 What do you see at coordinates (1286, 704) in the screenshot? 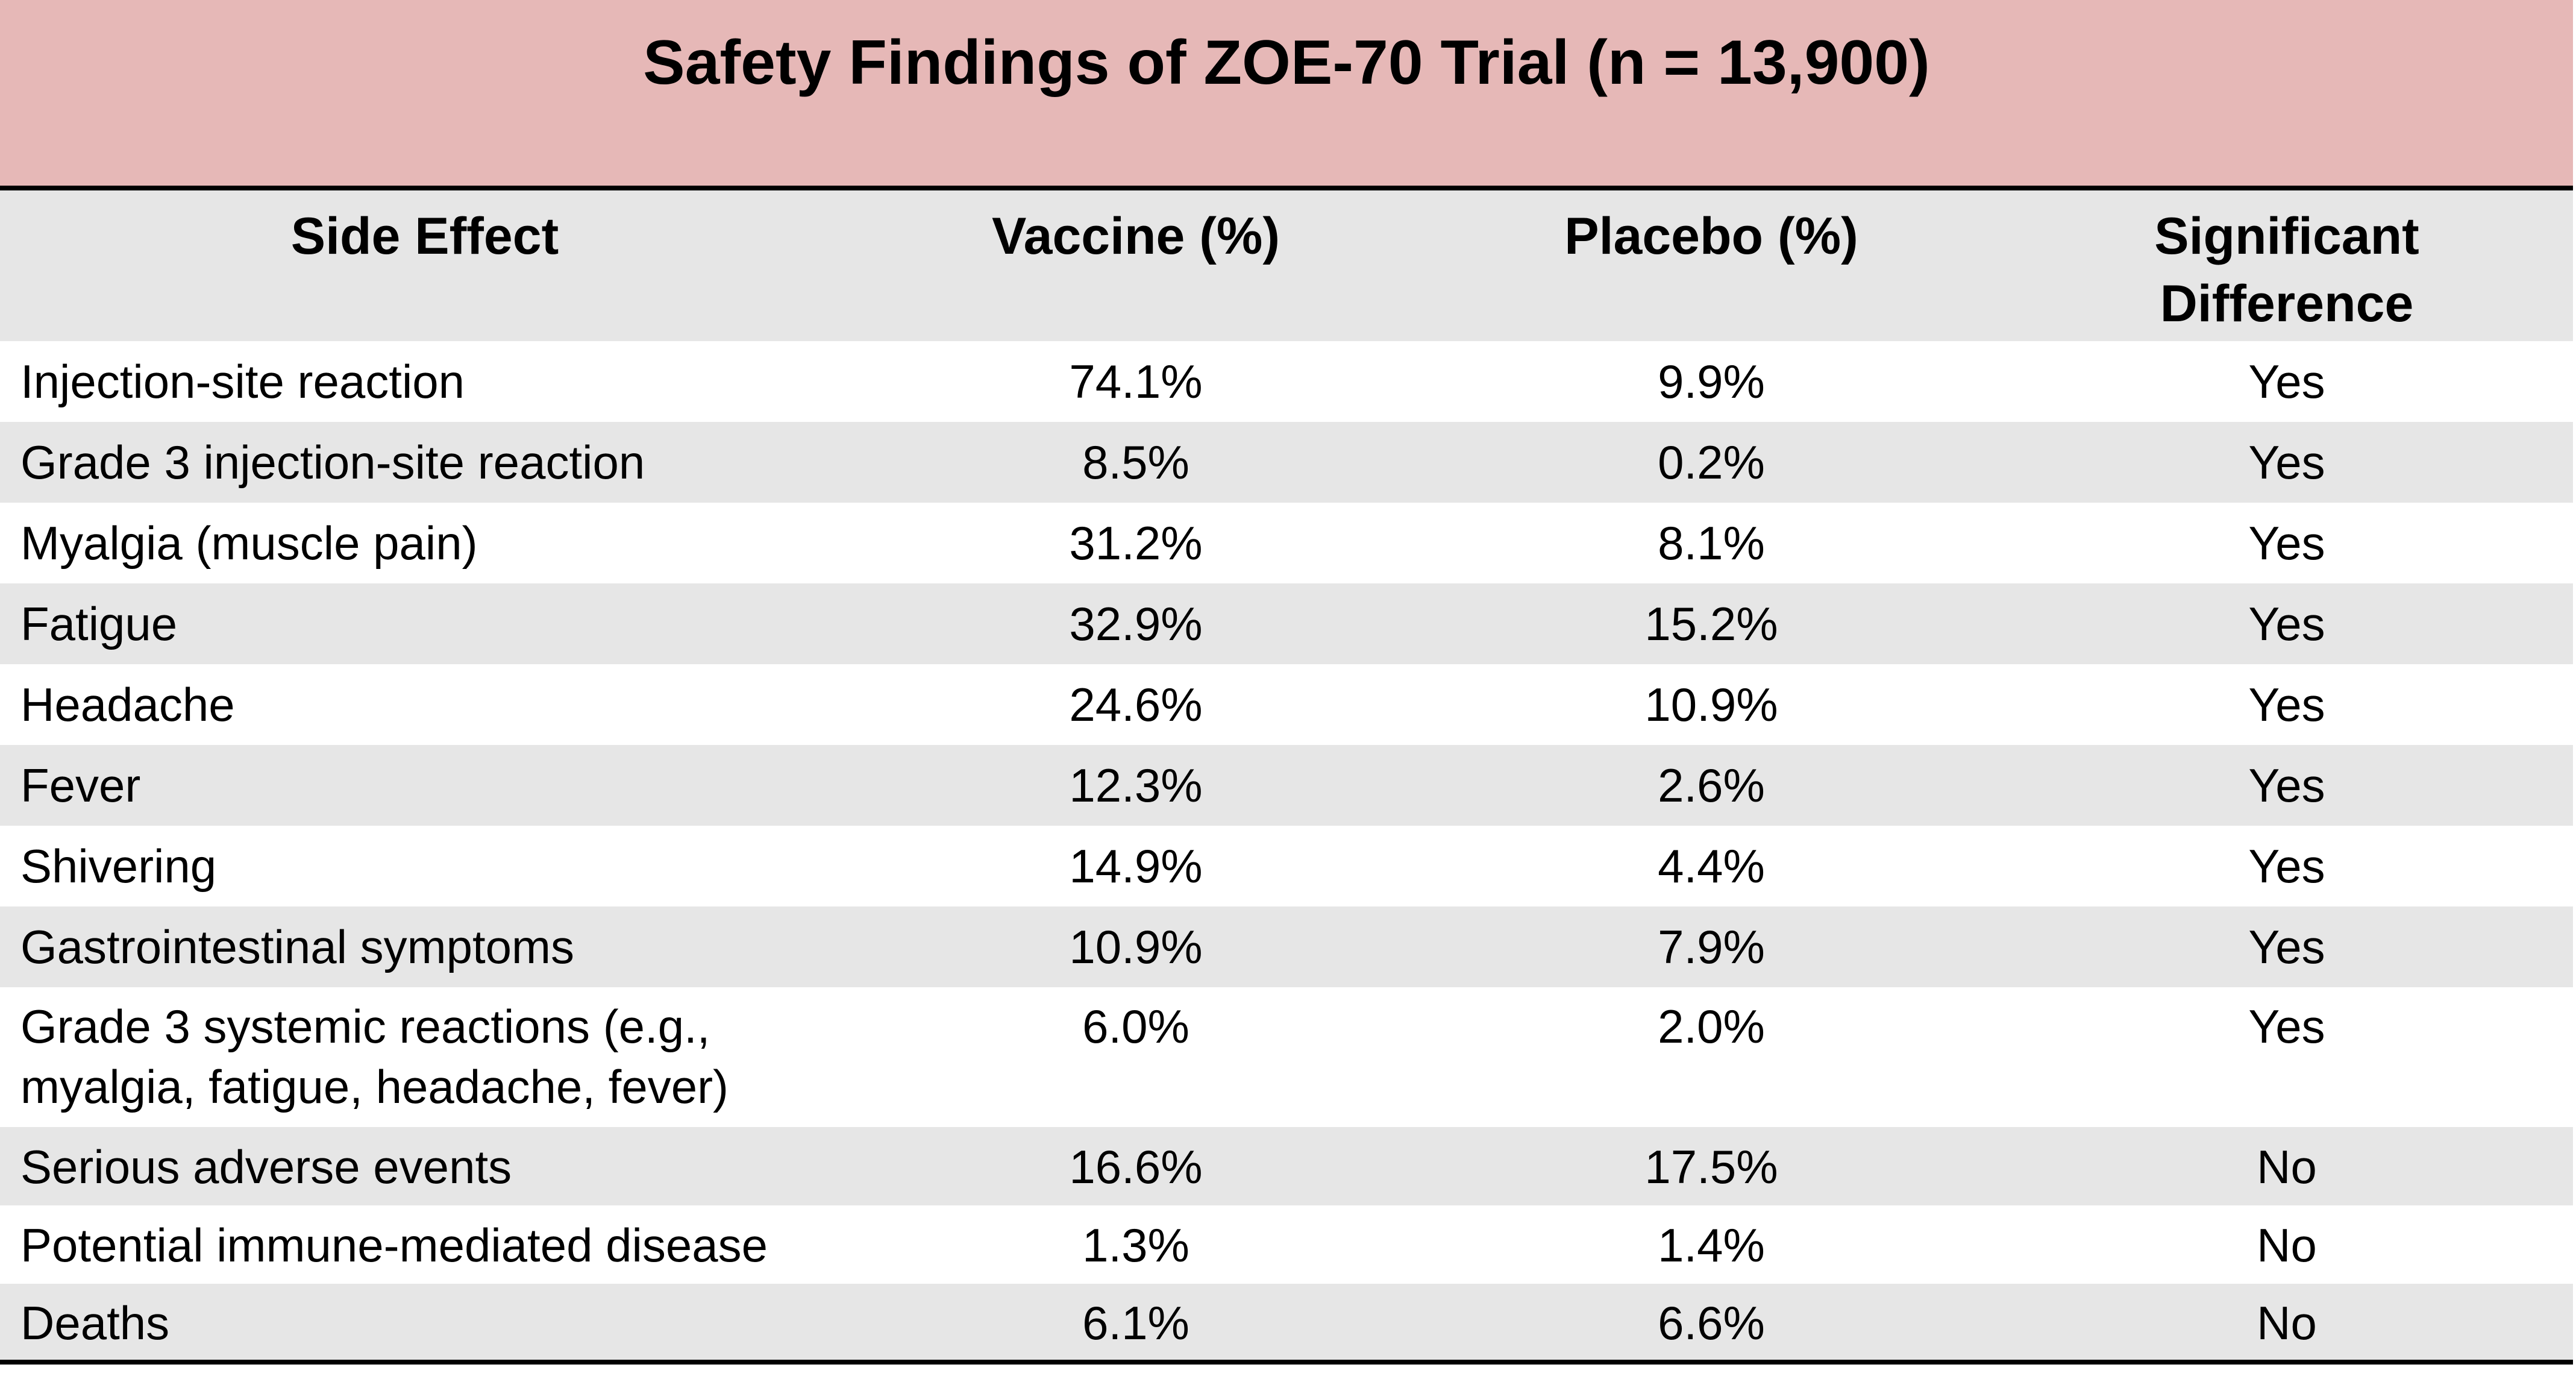
I see `table-row: Headache 24.6% 10.9% Yes` at bounding box center [1286, 704].